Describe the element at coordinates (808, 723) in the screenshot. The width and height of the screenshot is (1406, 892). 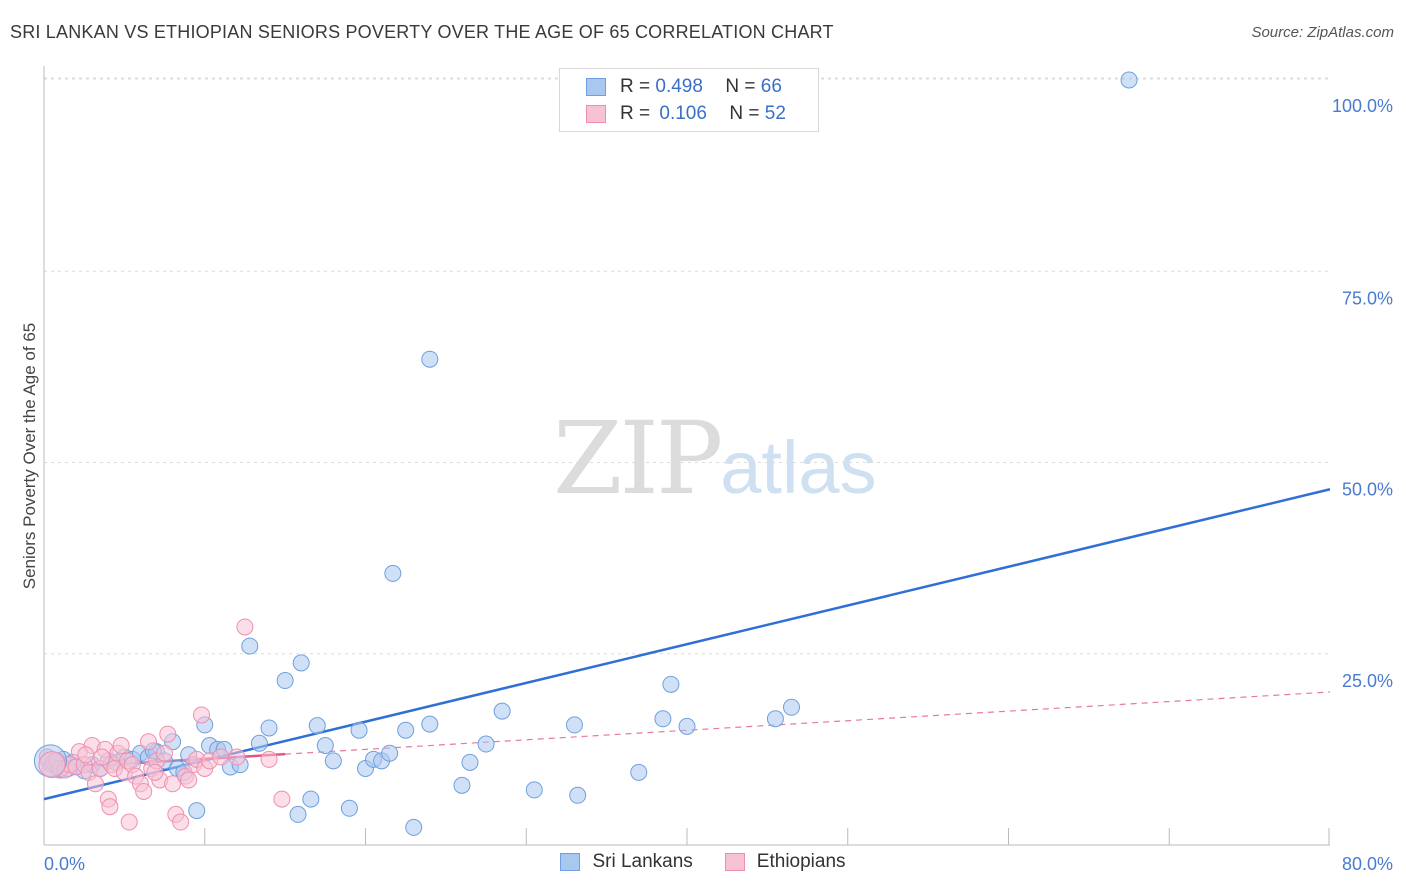
I see `trend-line-ethiopians-dashed` at that location.